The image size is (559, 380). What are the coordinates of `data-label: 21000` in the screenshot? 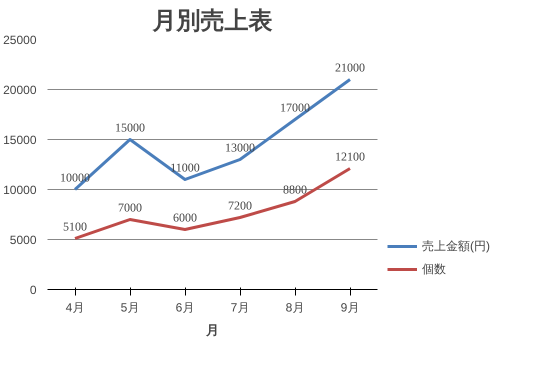 It's located at (350, 67).